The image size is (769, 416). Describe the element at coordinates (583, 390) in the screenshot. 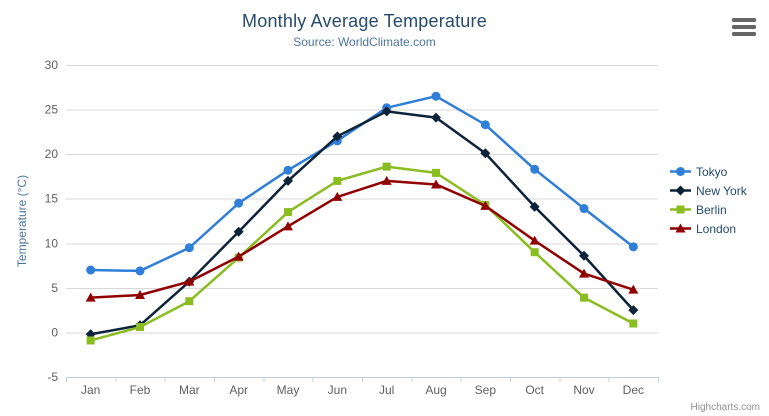

I see `x-axis-label-nov: Nov` at that location.